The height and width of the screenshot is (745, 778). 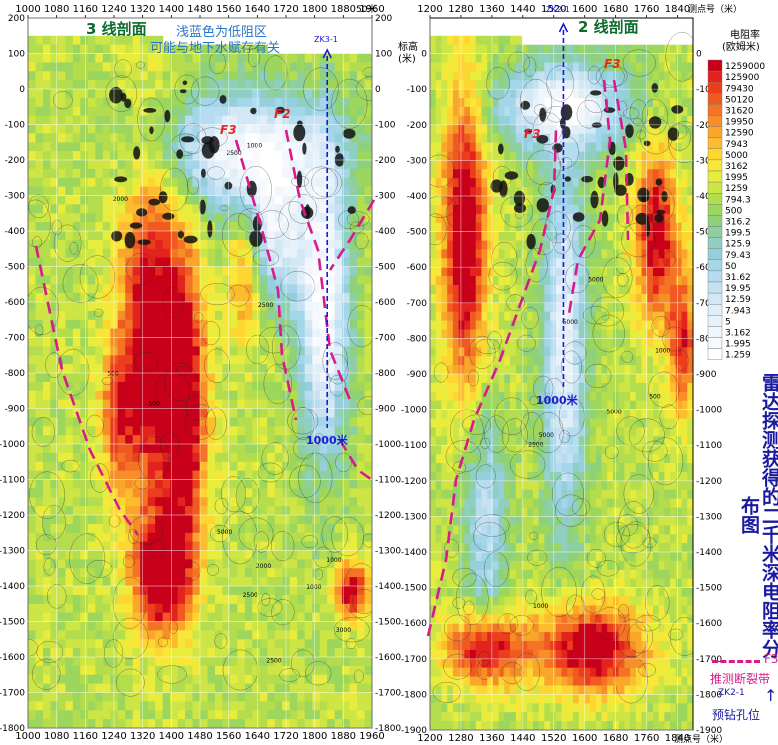 I want to click on colorbar-level-label: 7.943, so click(x=738, y=311).